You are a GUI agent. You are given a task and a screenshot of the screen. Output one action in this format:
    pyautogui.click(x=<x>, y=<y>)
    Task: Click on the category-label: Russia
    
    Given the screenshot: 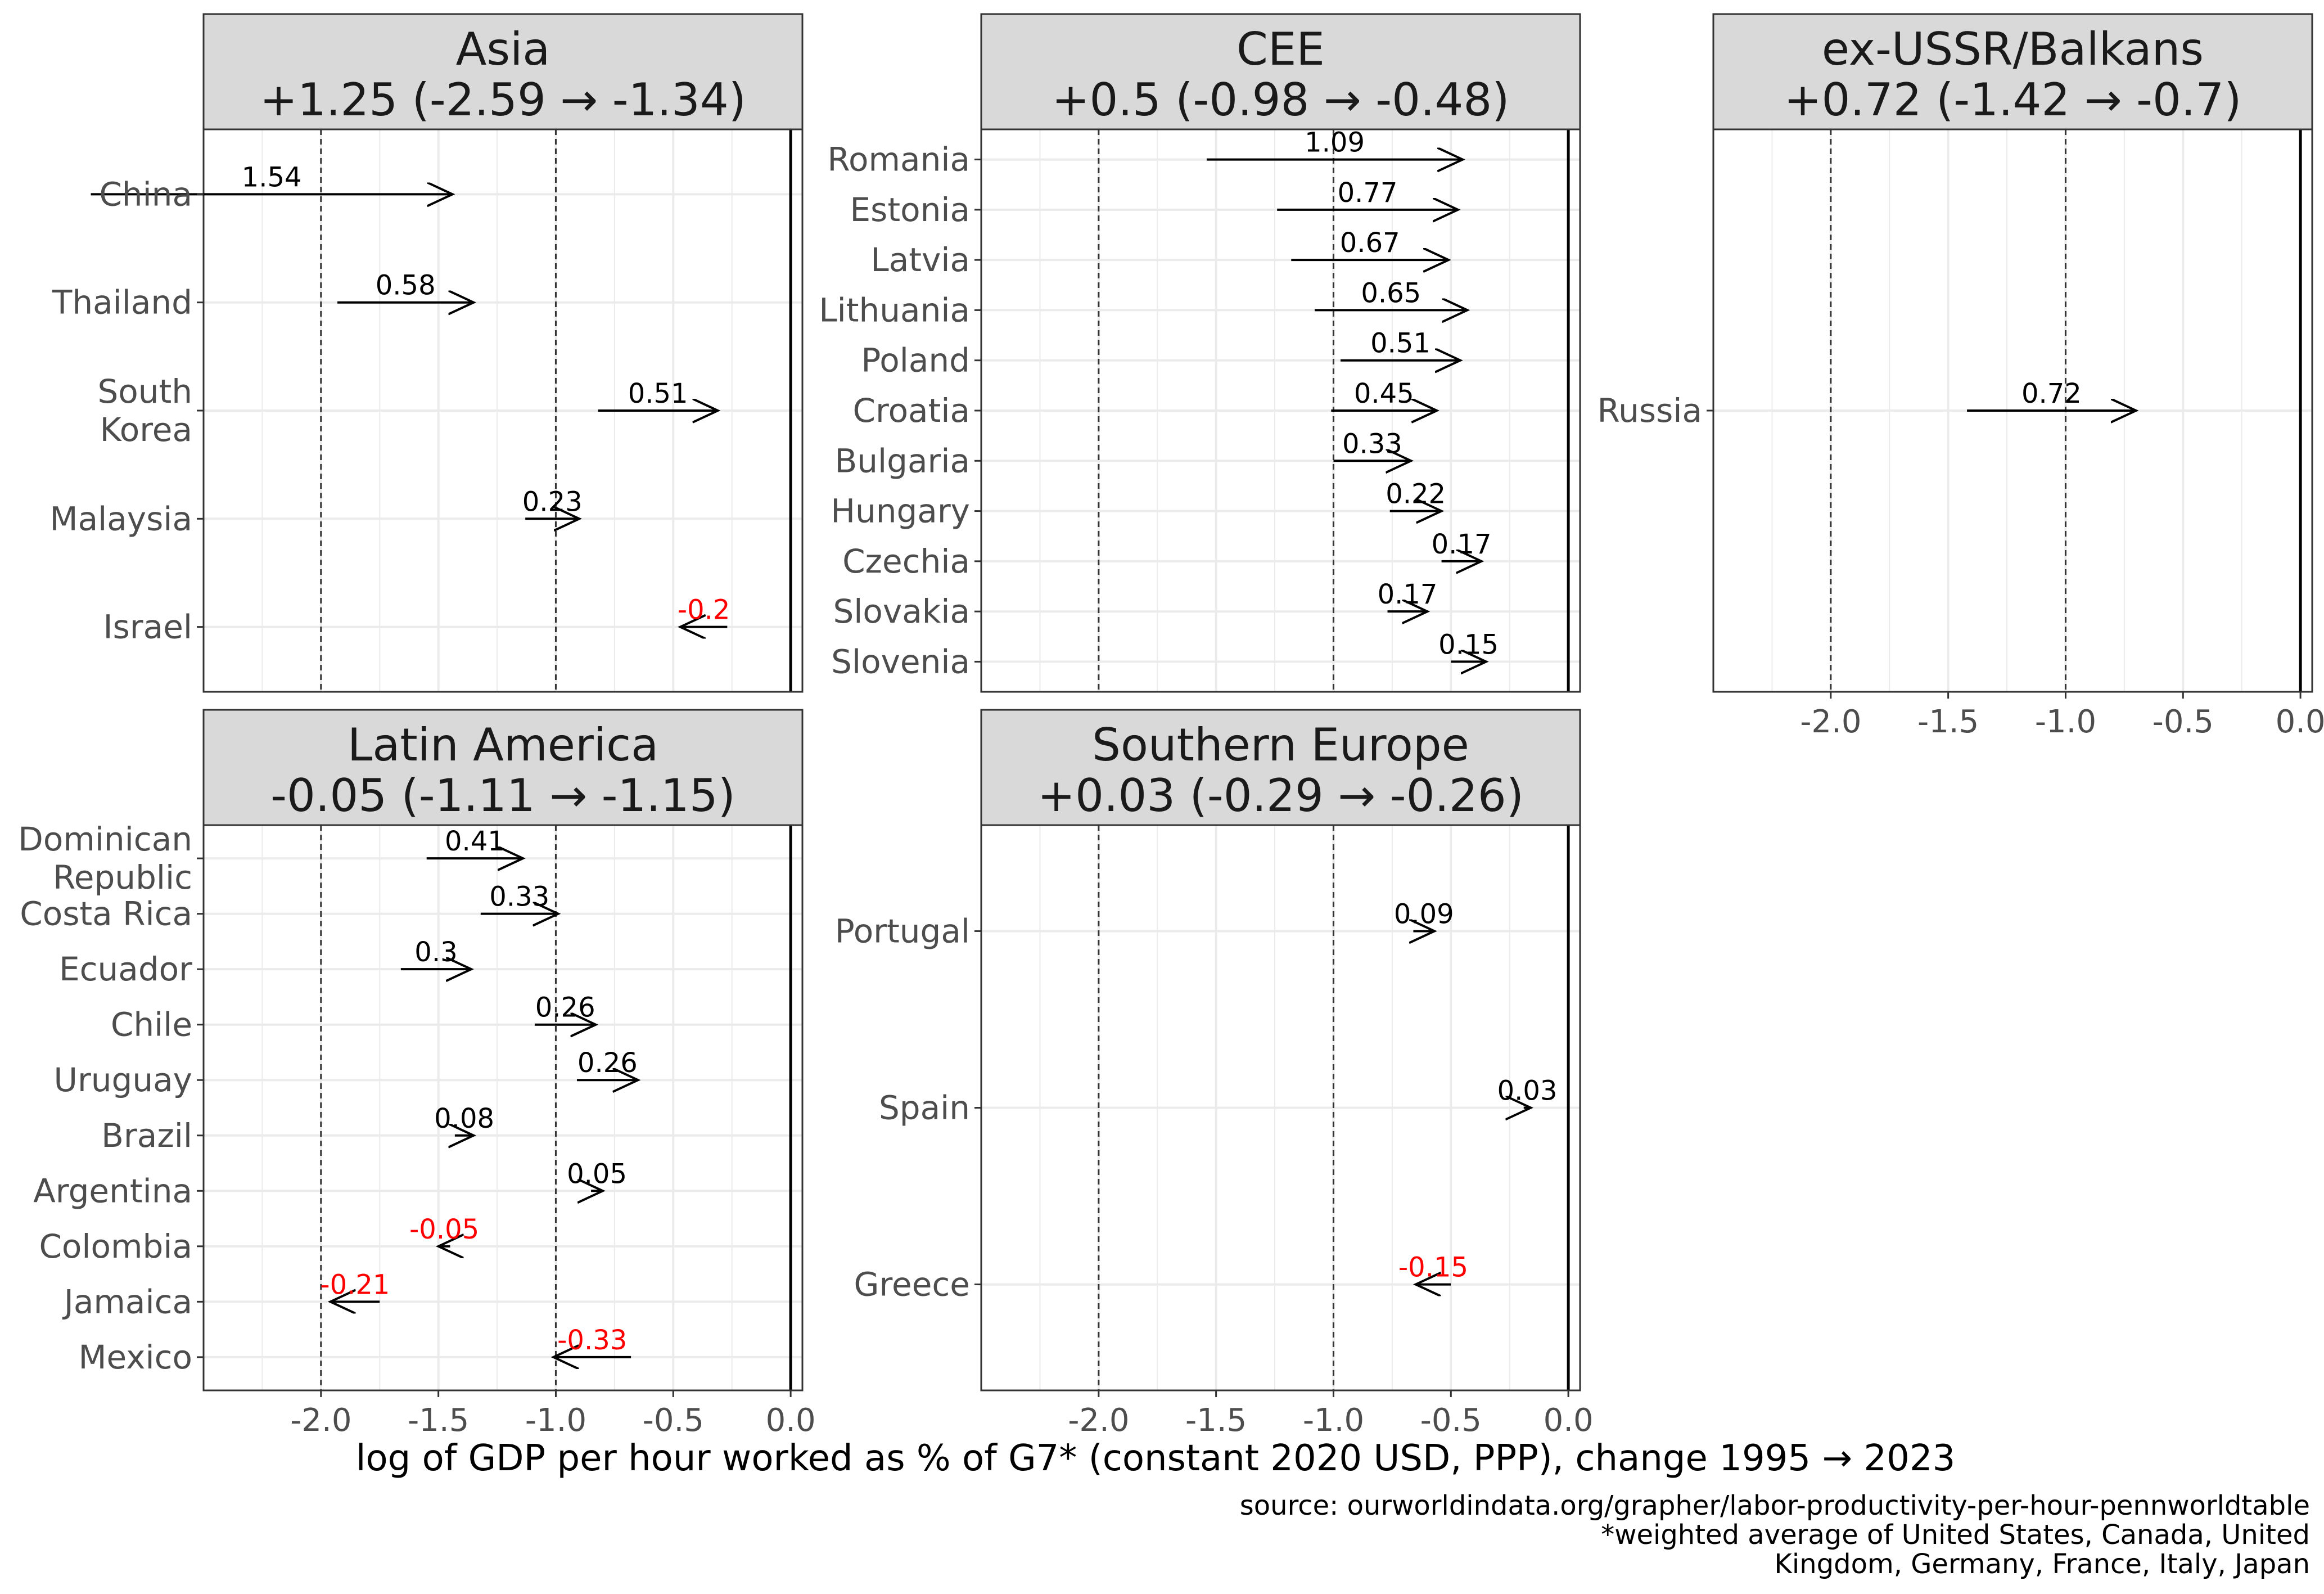 What is the action you would take?
    pyautogui.click(x=1649, y=410)
    